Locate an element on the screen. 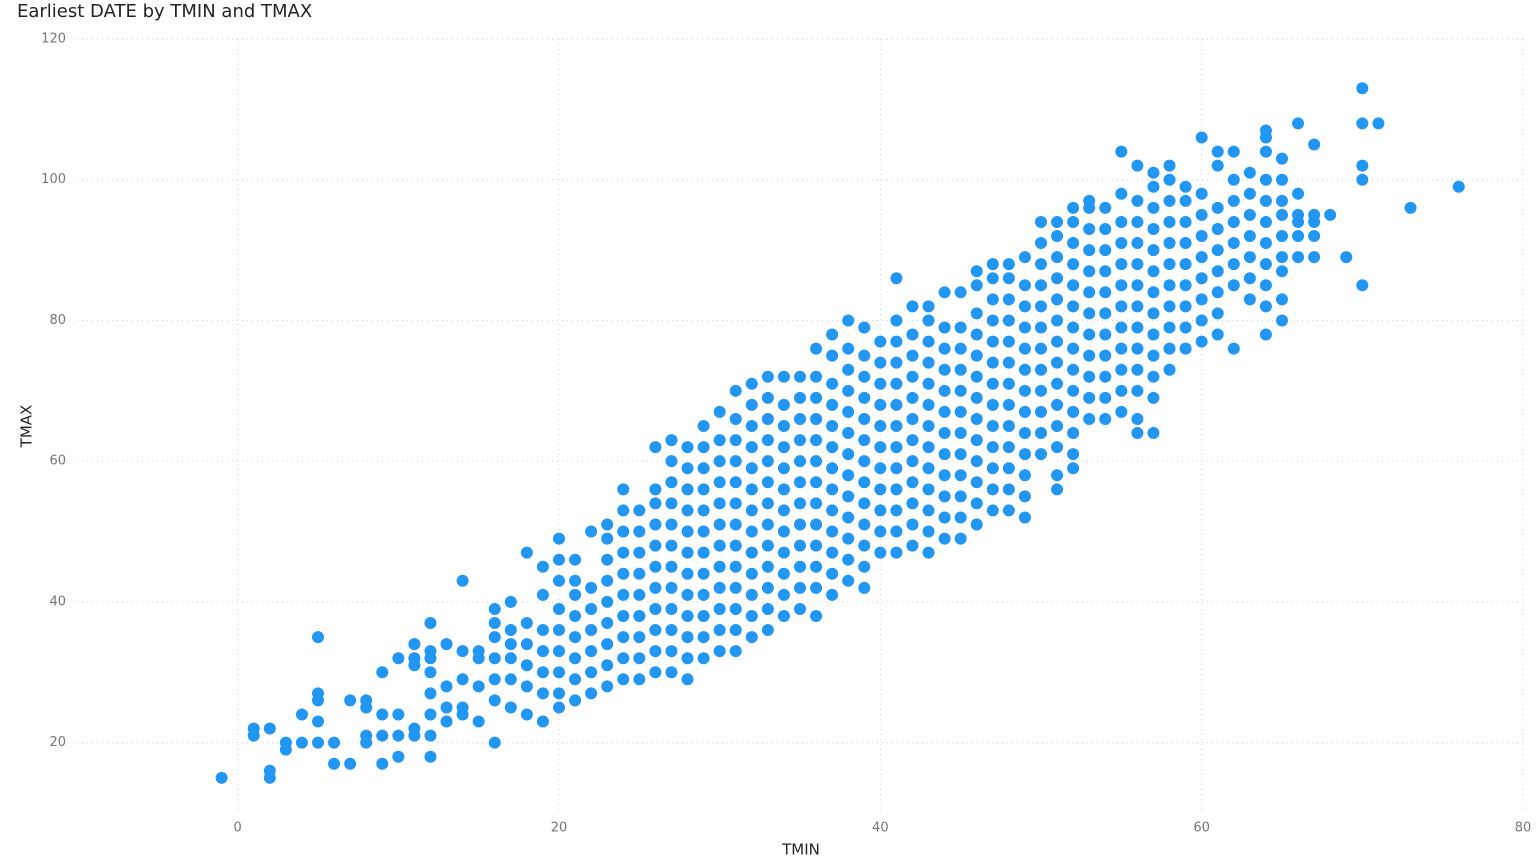 This screenshot has height=864, width=1536. chart-title: Earliest DATE by TMIN and TMAX is located at coordinates (164, 11).